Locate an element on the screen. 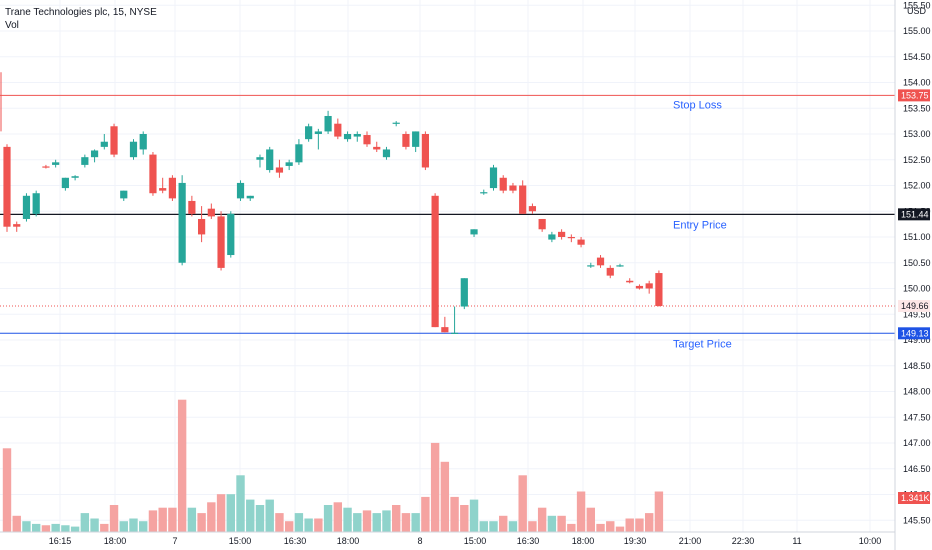 This screenshot has width=932, height=550. y-tick-label: 148.00 is located at coordinates (917, 392).